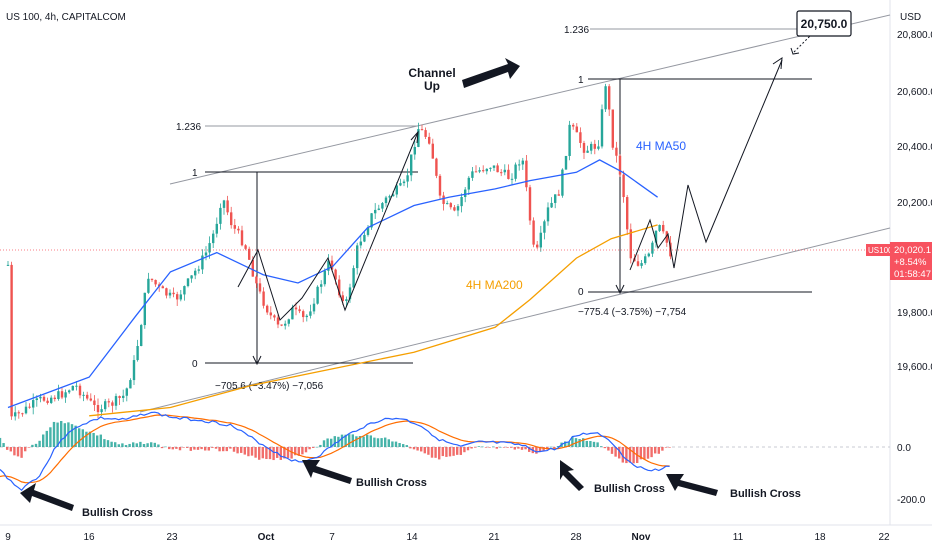 This screenshot has height=555, width=932. What do you see at coordinates (447, 537) in the screenshot?
I see `time-axis: 9 16 23 Oct 7 14 21 28 Nov 11 18 22` at bounding box center [447, 537].